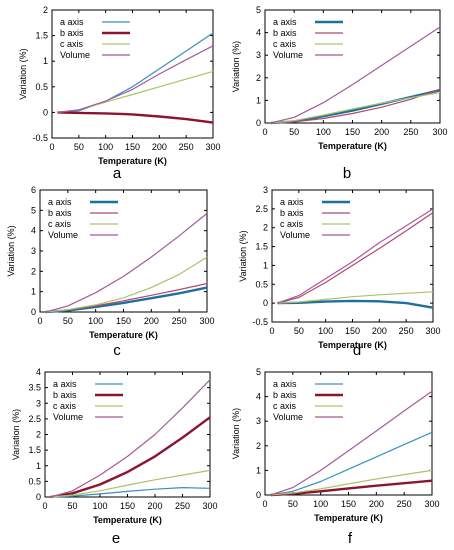  What do you see at coordinates (357, 350) in the screenshot?
I see `panel-letter: d` at bounding box center [357, 350].